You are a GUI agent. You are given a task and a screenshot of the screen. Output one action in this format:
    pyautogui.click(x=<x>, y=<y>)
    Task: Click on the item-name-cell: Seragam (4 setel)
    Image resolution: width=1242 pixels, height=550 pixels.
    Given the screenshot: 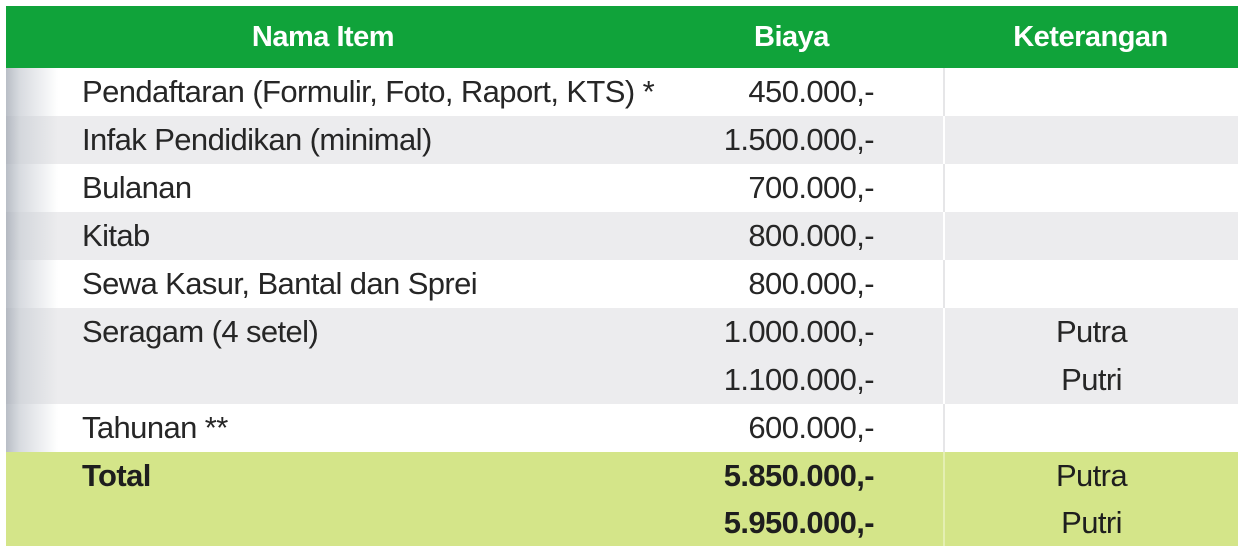 What is the action you would take?
    pyautogui.click(x=323, y=332)
    